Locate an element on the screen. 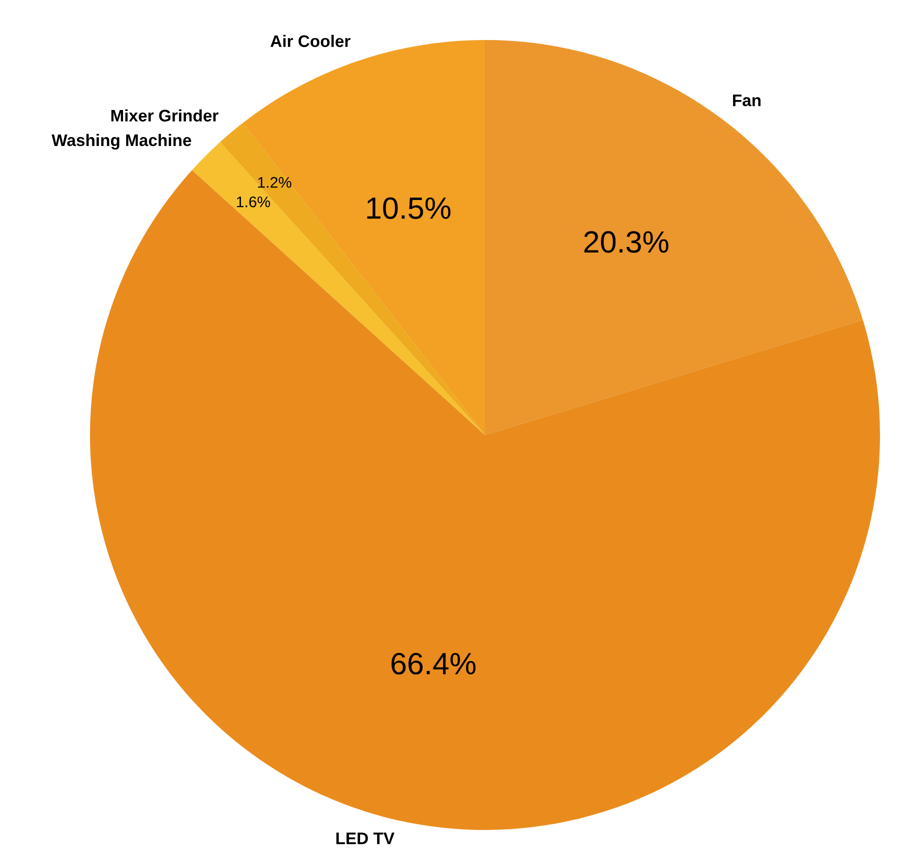 The image size is (901, 868). data-label: 1.2% is located at coordinates (275, 182).